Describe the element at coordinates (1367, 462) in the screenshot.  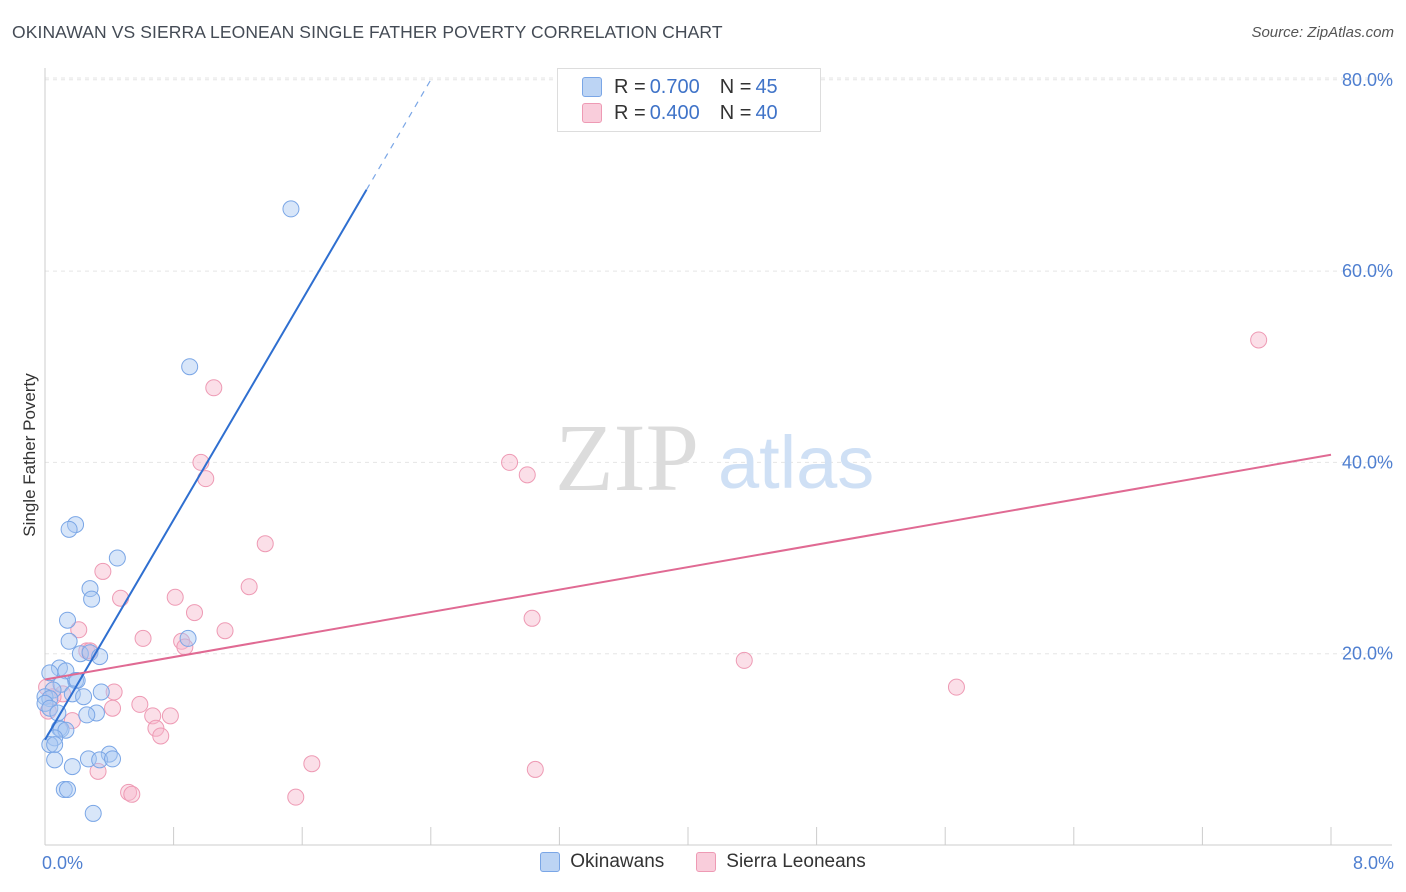
I see `y-tick-label: 40.0%` at that location.